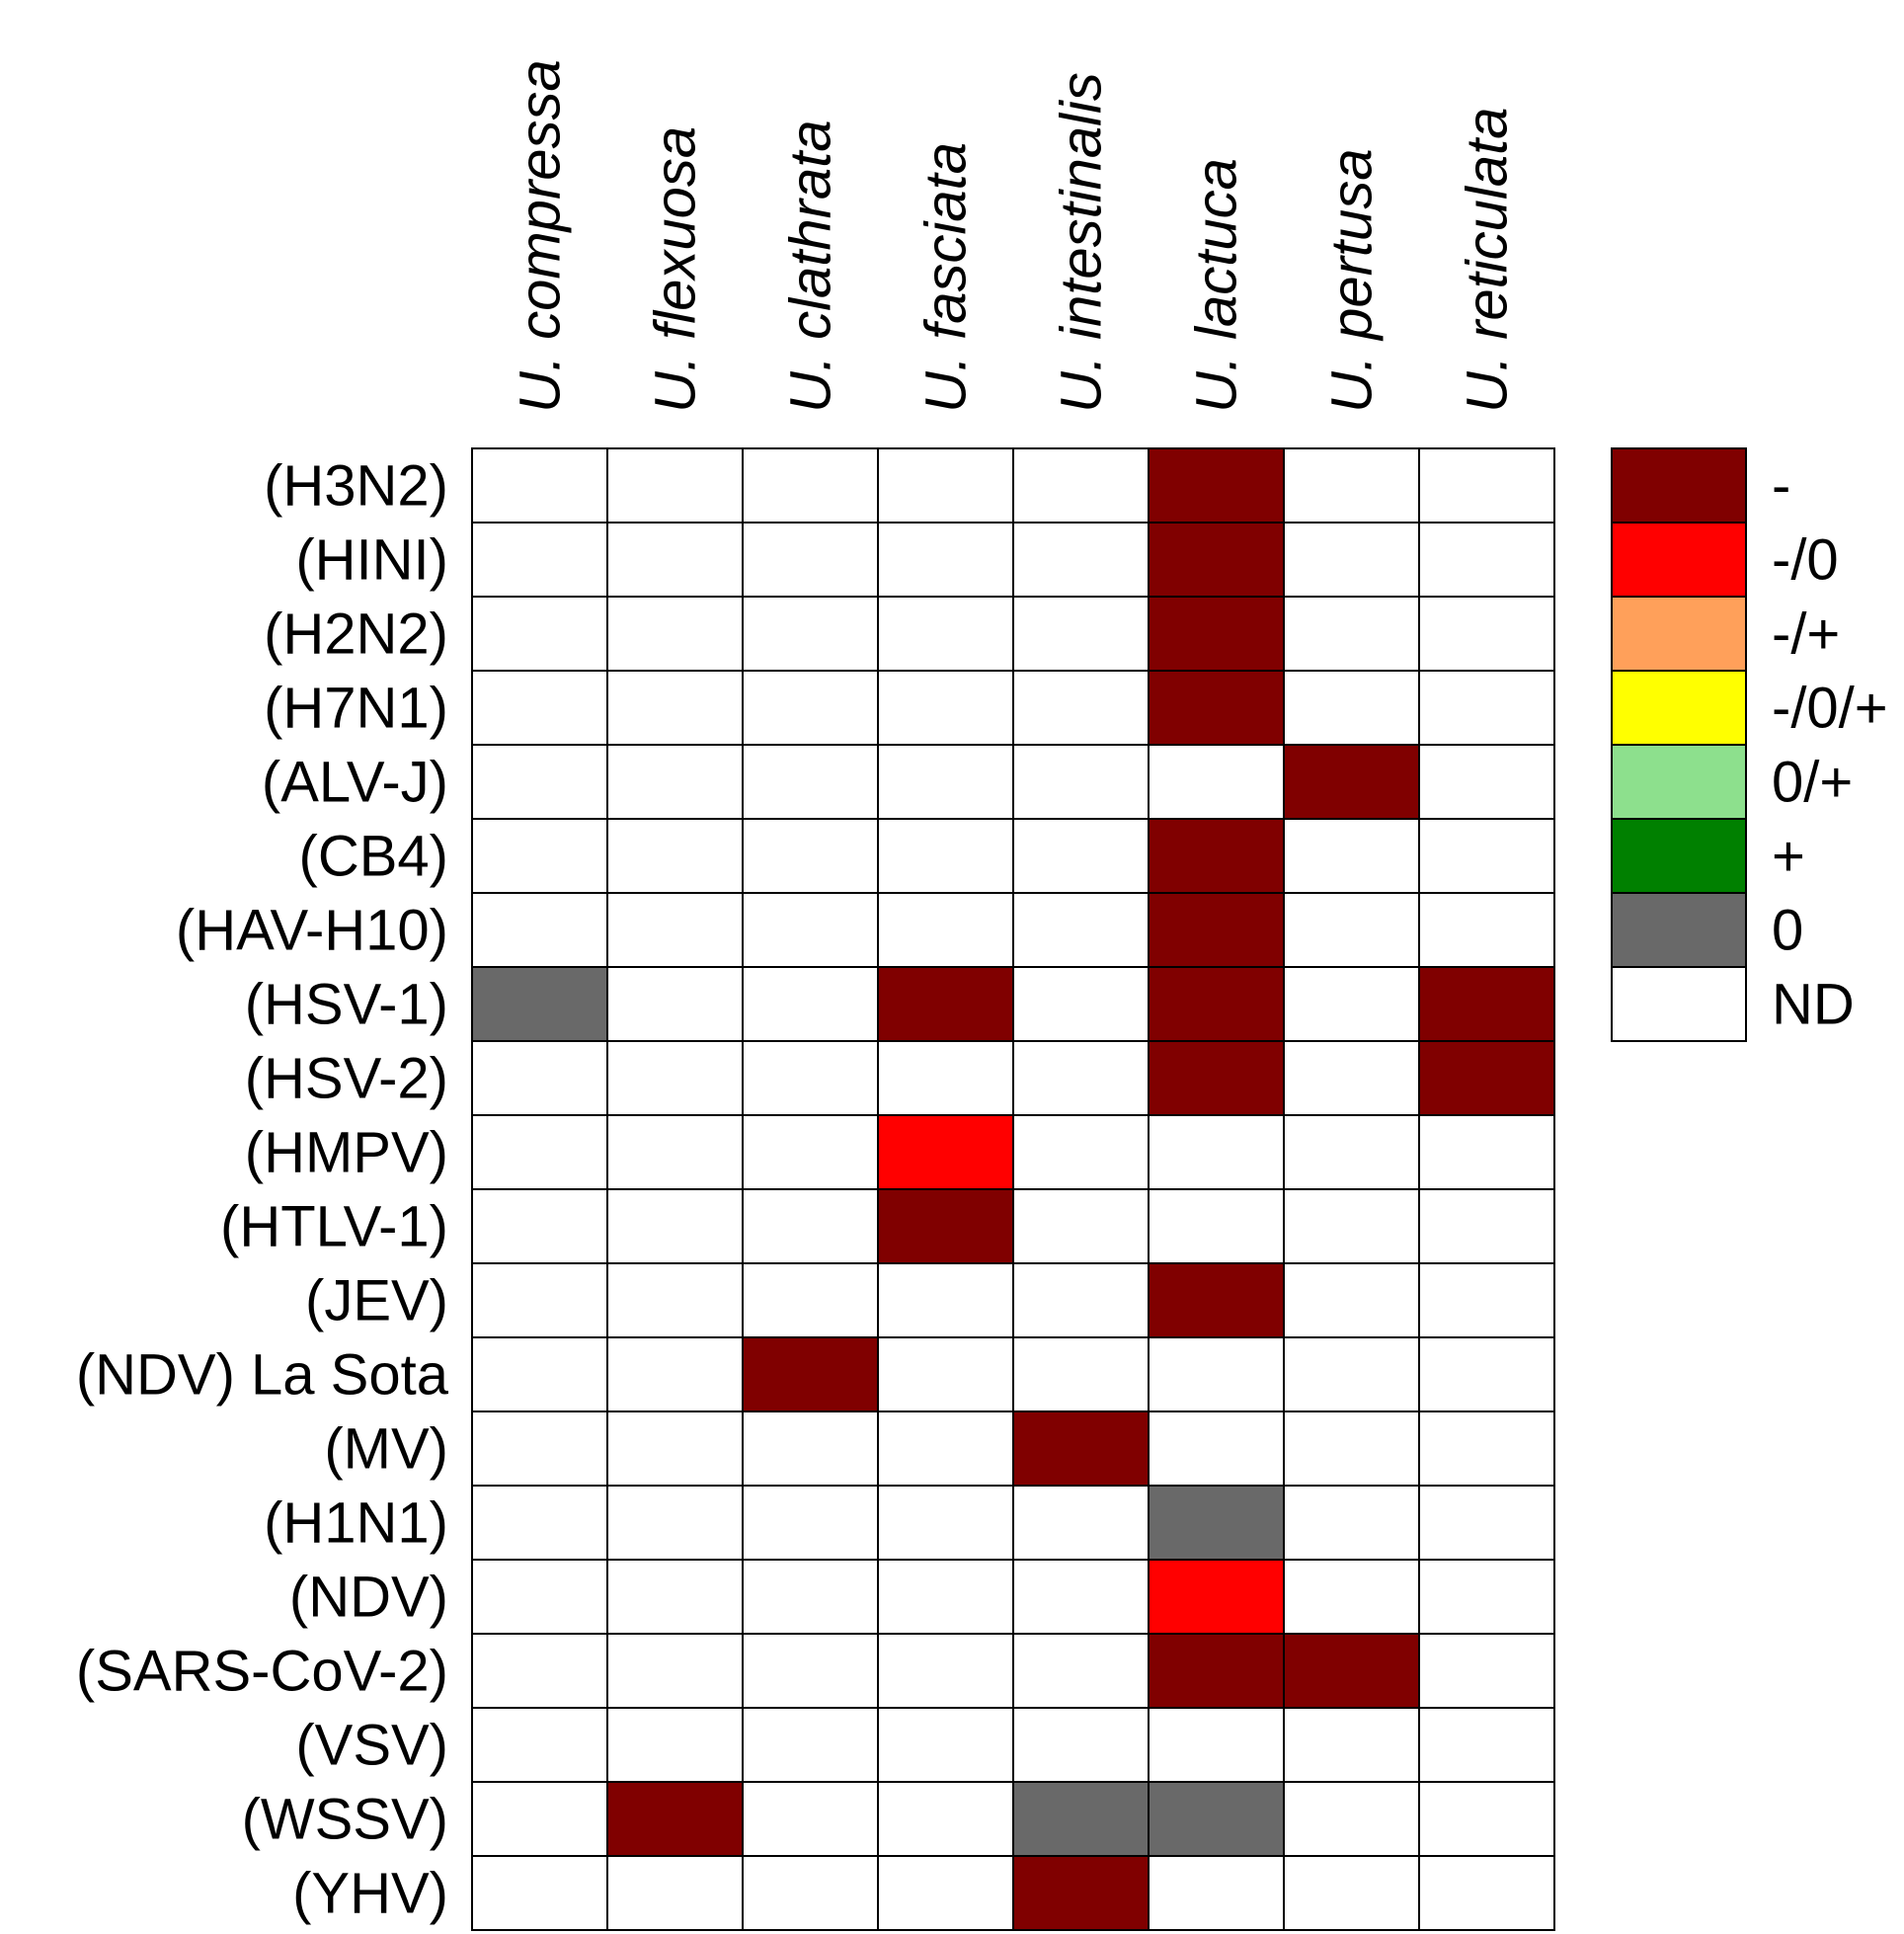 This screenshot has width=1904, height=1934. Describe the element at coordinates (346, 1153) in the screenshot. I see `row-label: (HMPV)` at that location.